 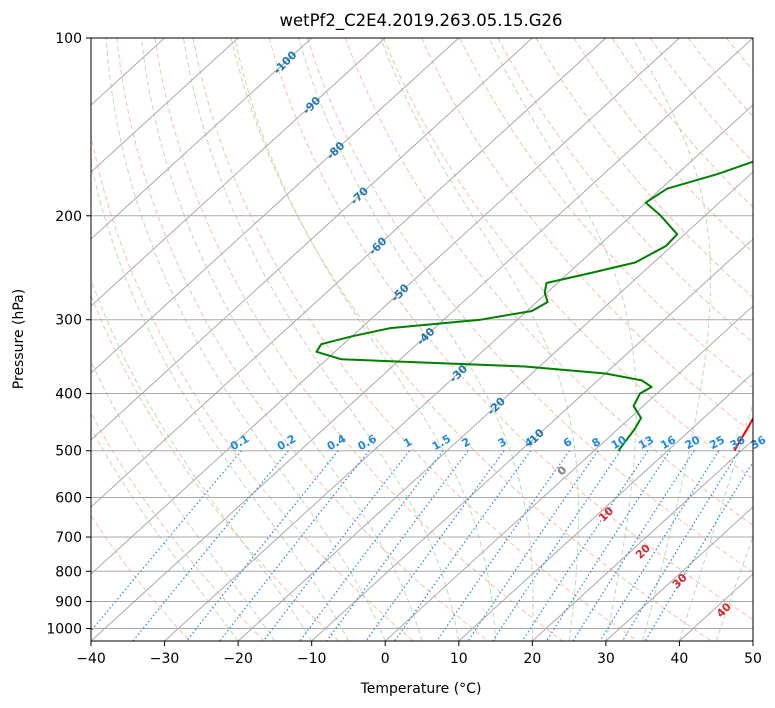 I want to click on mixing-ratio-label: 13, so click(x=646, y=442).